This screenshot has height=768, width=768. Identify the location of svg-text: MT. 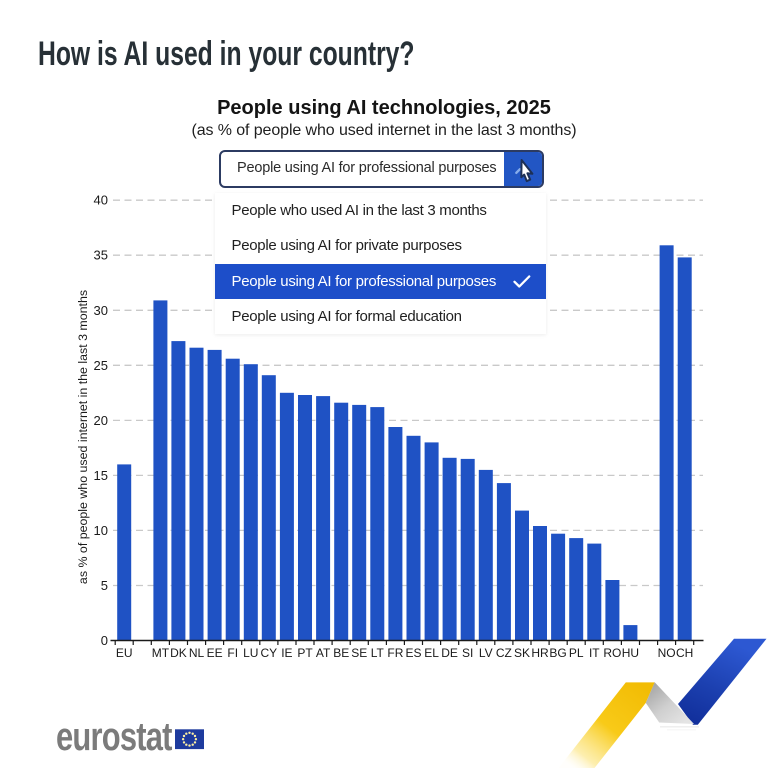
(161, 653).